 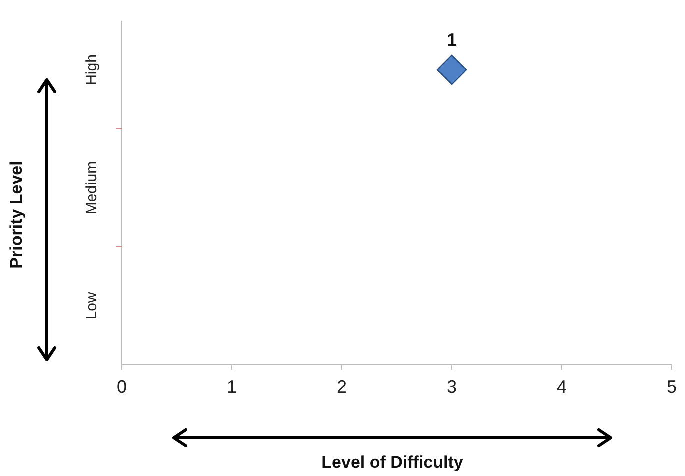 What do you see at coordinates (562, 387) in the screenshot?
I see `x-tick-label: 4` at bounding box center [562, 387].